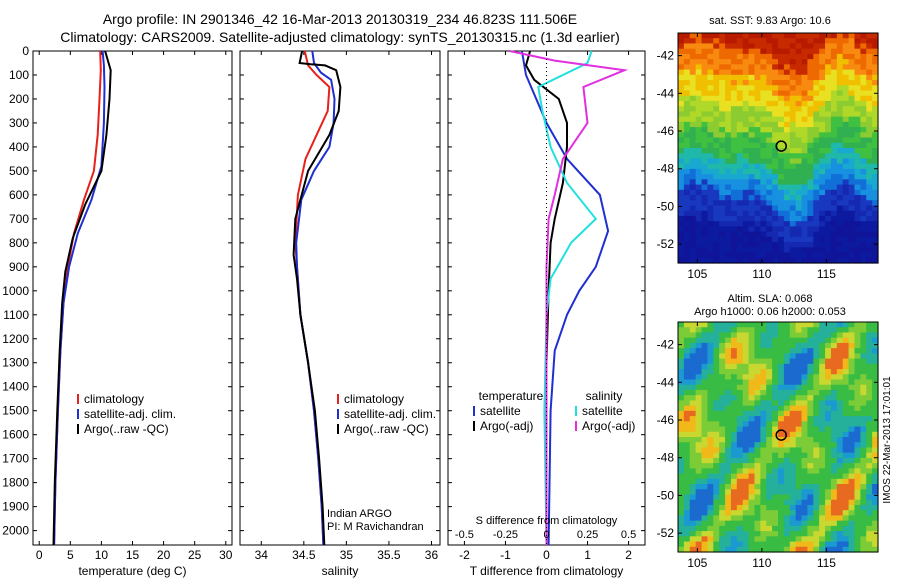 Image resolution: width=900 pixels, height=580 pixels. What do you see at coordinates (317, 298) in the screenshot?
I see `series-line-argo-raw-qc-` at bounding box center [317, 298].